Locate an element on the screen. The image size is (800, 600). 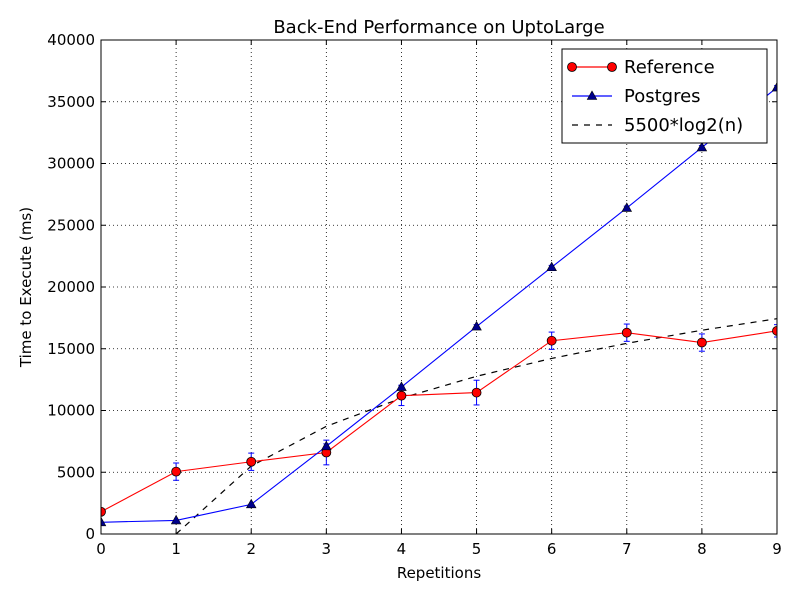
legend-label: Postgres is located at coordinates (662, 96).